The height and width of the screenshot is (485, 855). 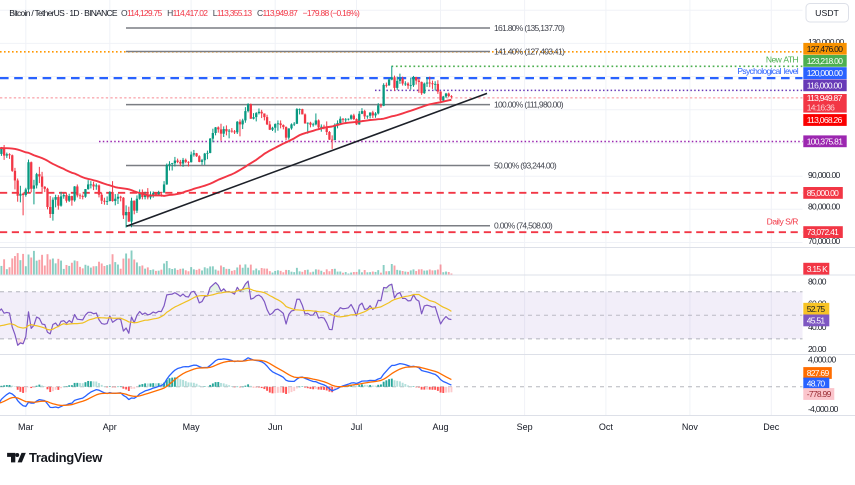 What do you see at coordinates (825, 98) in the screenshot?
I see `svg-text: 113,949.87` at bounding box center [825, 98].